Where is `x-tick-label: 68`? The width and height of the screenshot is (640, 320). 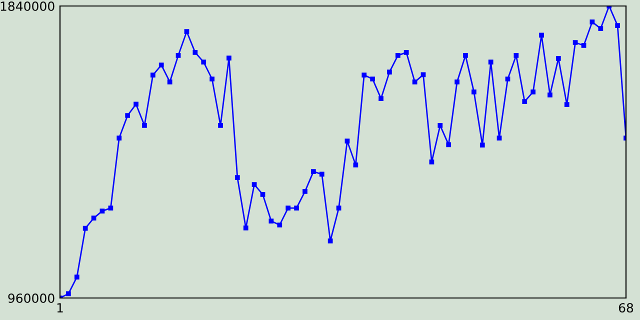
x-tick-label: 68 is located at coordinates (626, 308).